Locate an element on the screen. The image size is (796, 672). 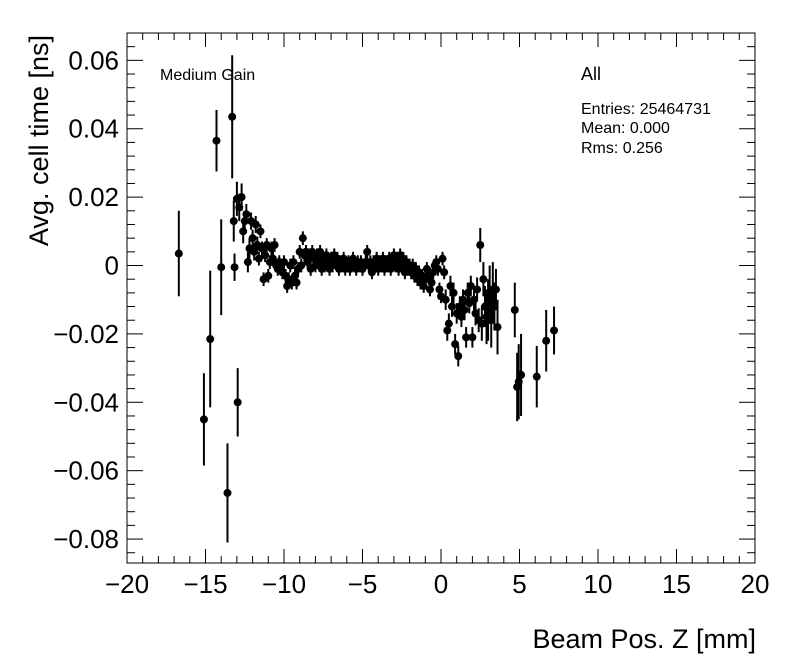
x-axis-label: Beam Pos. Z [mm] is located at coordinates (644, 639).